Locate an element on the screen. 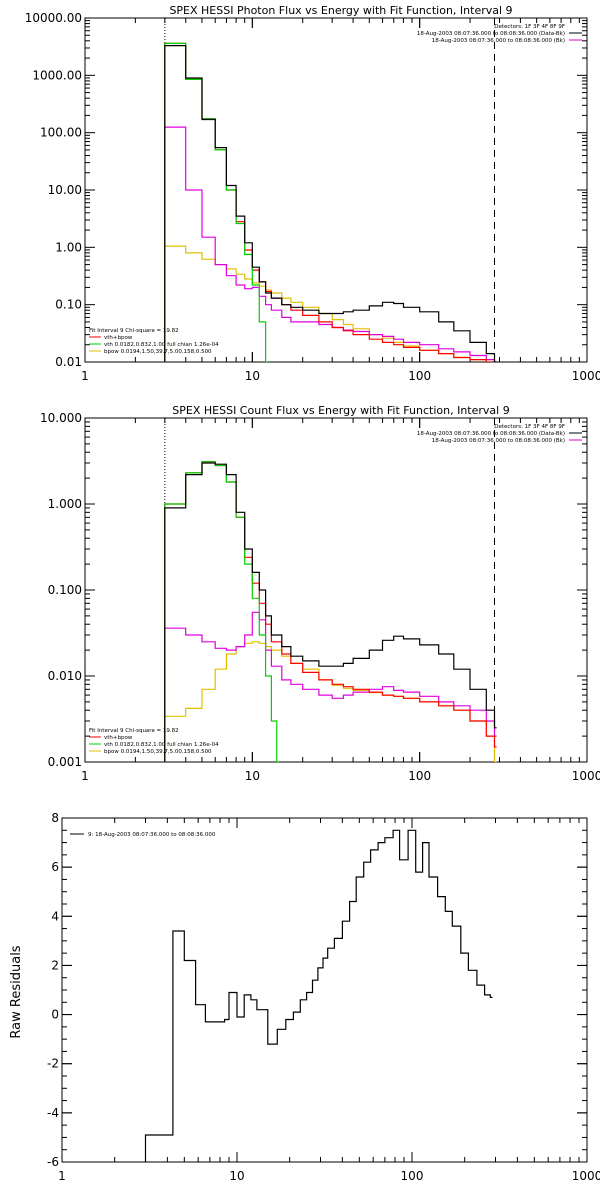 Image resolution: width=600 pixels, height=1200 pixels. y-tick-label: -2 is located at coordinates (53, 1064).